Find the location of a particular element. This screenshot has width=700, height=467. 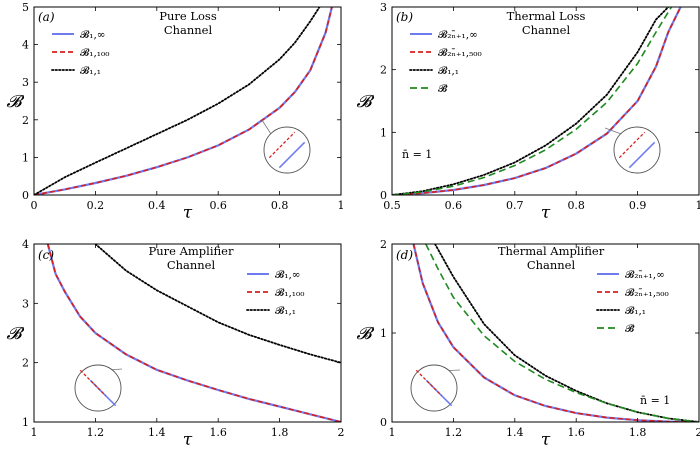

x-tick-label: 0.4 is located at coordinates (157, 205).